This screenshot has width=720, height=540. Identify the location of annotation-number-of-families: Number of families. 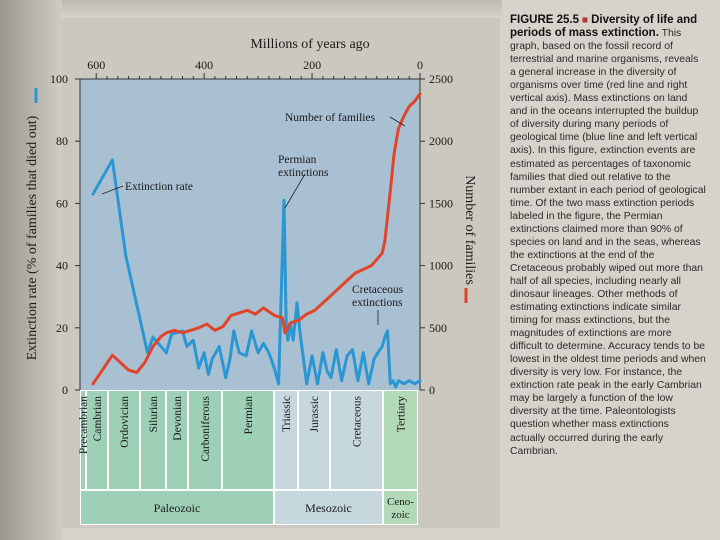
(330, 118).